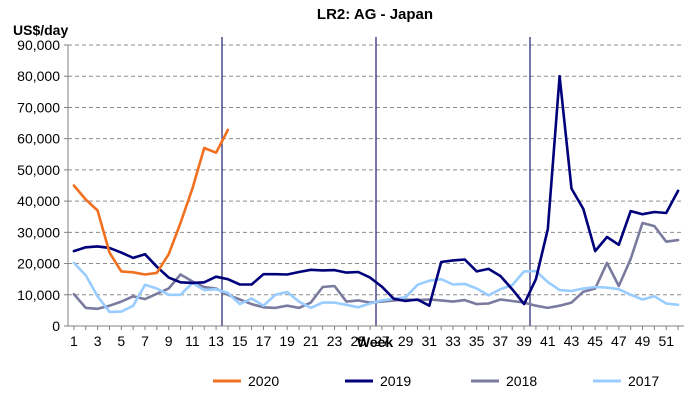 The image size is (700, 400). I want to click on x-tick-label: 15, so click(240, 341).